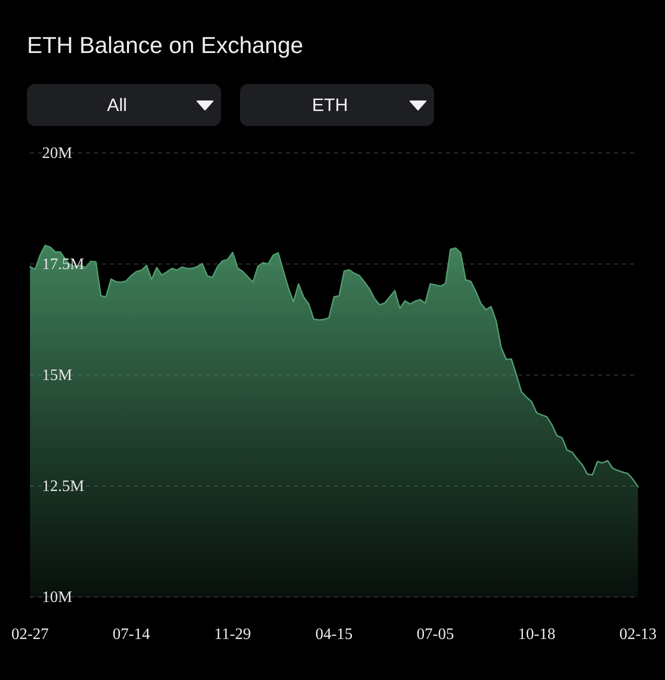 The height and width of the screenshot is (680, 665). What do you see at coordinates (337, 105) in the screenshot?
I see `dropdown: ETH` at bounding box center [337, 105].